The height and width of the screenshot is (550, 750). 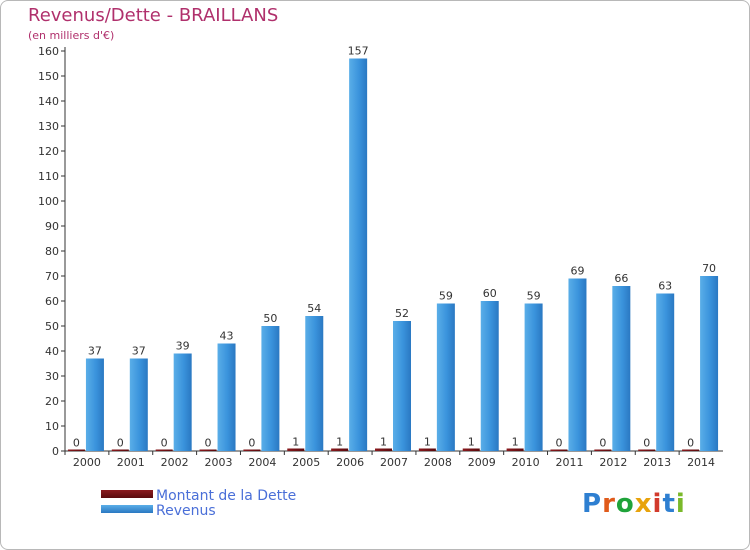 I want to click on y-axis: 0 10 20 30 40 50 60 70 80 90 100 110 120 130 140 150 160, so click(x=52, y=251).